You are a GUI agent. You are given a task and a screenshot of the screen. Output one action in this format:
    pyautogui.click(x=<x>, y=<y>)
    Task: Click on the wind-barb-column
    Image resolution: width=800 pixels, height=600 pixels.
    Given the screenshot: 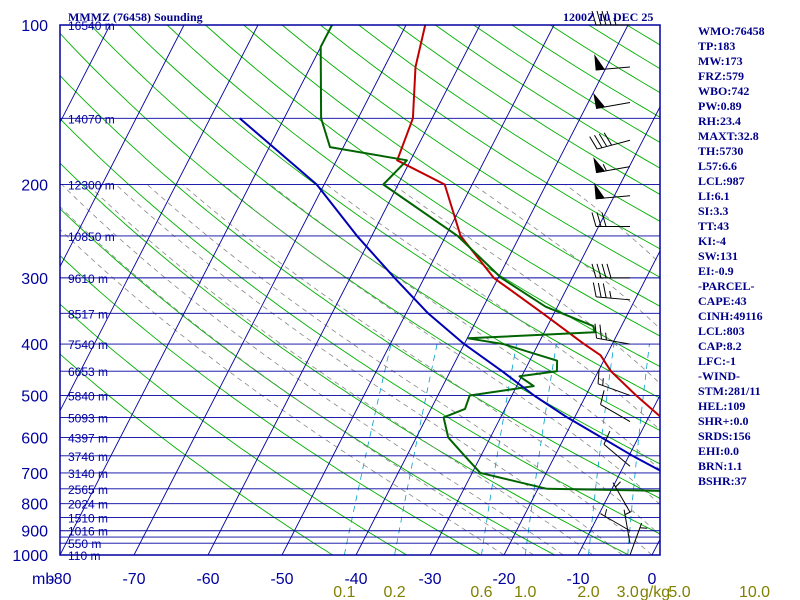 What is the action you would take?
    pyautogui.click(x=618, y=283)
    